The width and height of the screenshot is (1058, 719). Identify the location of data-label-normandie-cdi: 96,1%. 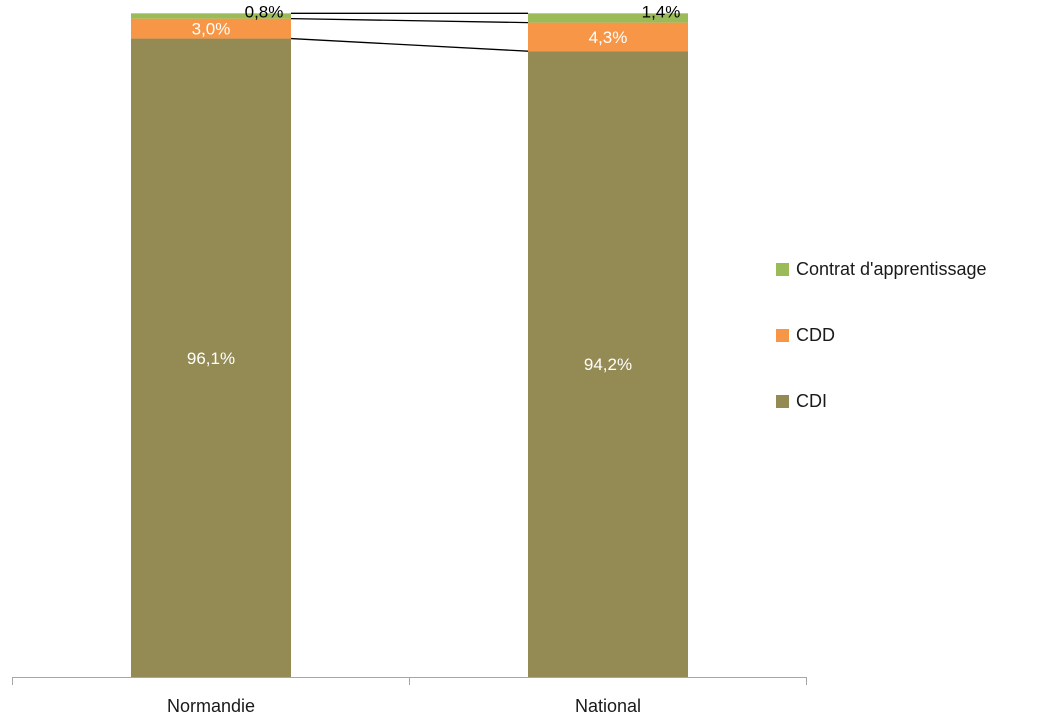
(211, 358).